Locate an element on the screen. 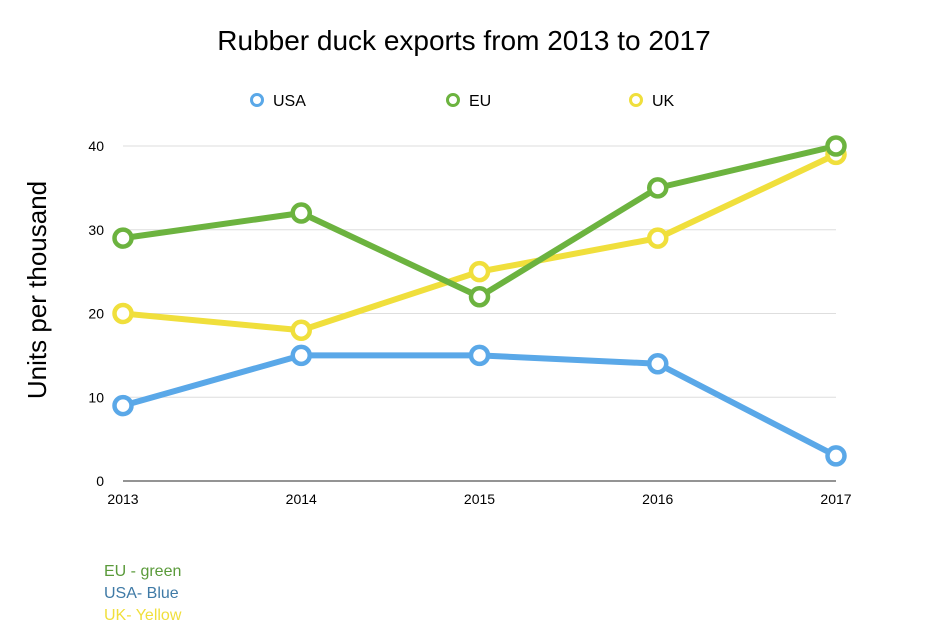 The width and height of the screenshot is (929, 642). legend-label-uk: UK is located at coordinates (663, 101).